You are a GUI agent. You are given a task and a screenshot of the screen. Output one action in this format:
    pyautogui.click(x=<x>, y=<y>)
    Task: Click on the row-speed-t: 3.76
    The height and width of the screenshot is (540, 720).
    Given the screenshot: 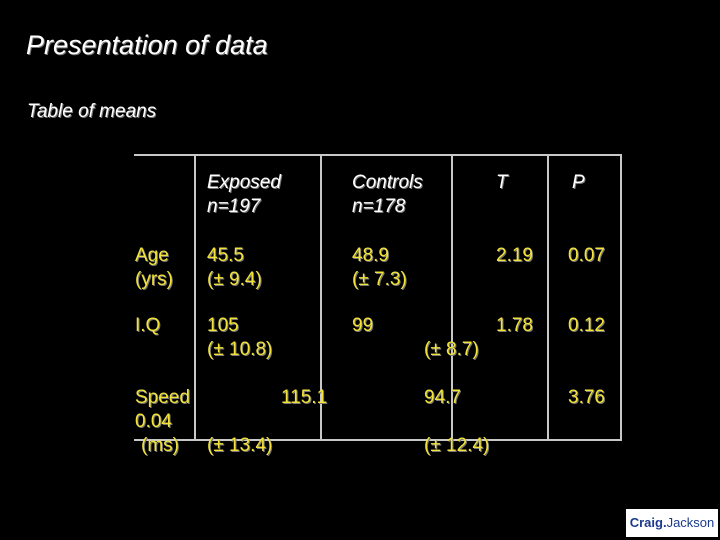 What is the action you would take?
    pyautogui.click(x=586, y=397)
    